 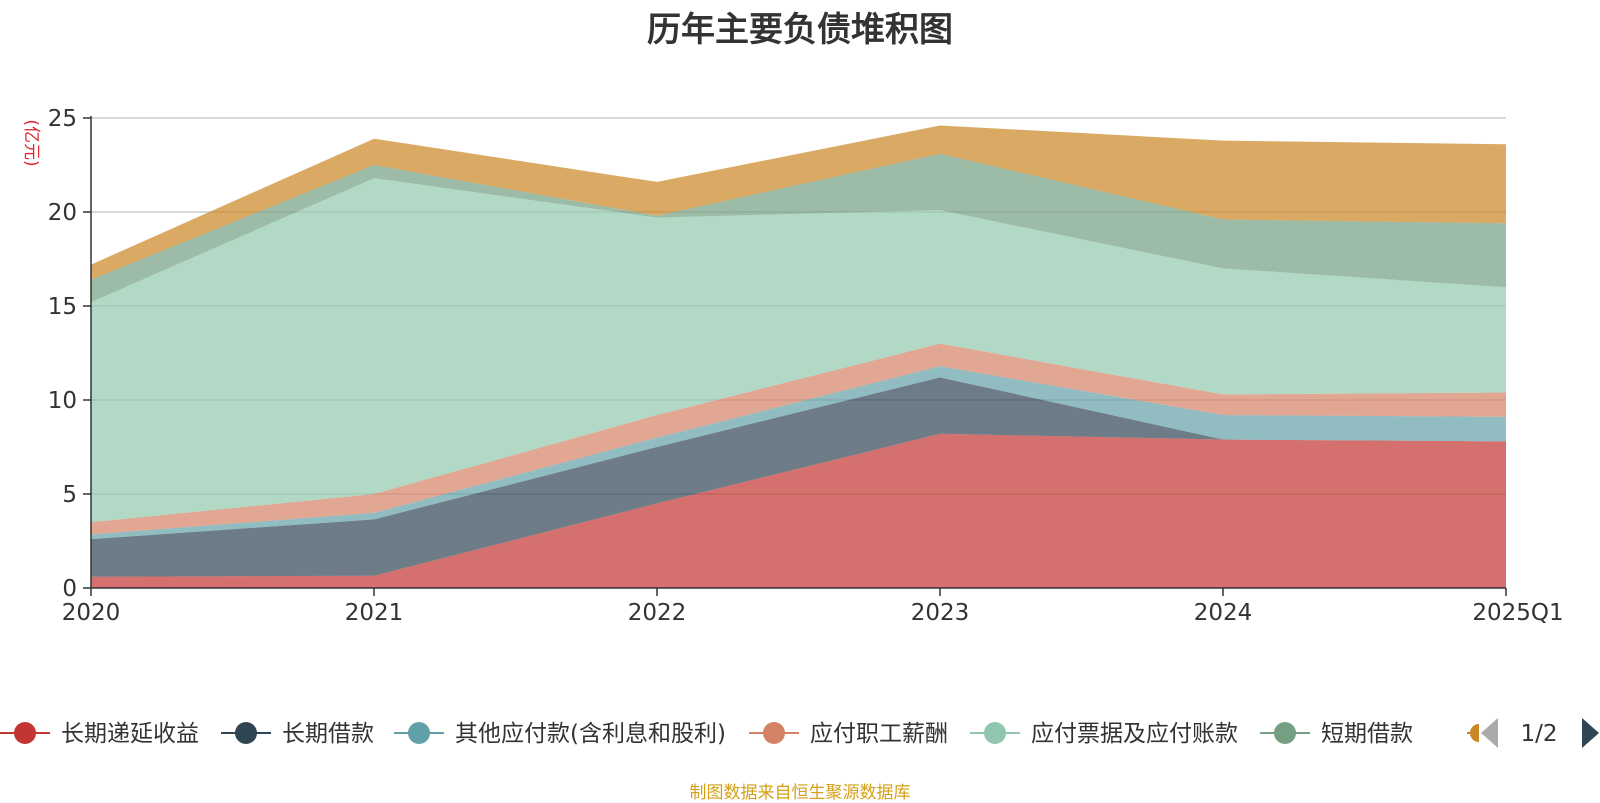 I want to click on legend-label: 长期借款, so click(x=328, y=734).